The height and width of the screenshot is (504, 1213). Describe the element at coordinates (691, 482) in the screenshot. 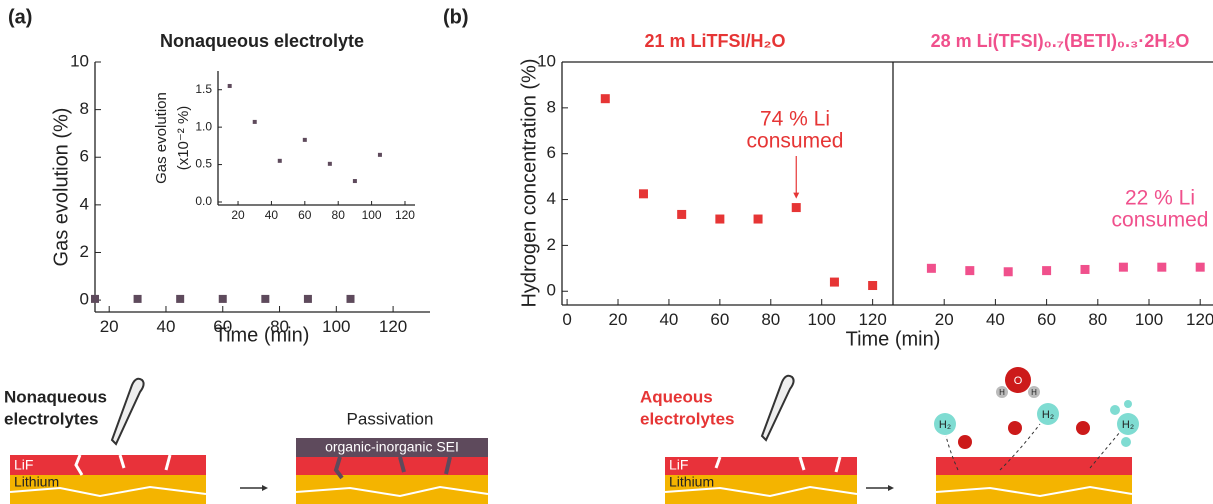

I see `layer-label: Lithium` at that location.